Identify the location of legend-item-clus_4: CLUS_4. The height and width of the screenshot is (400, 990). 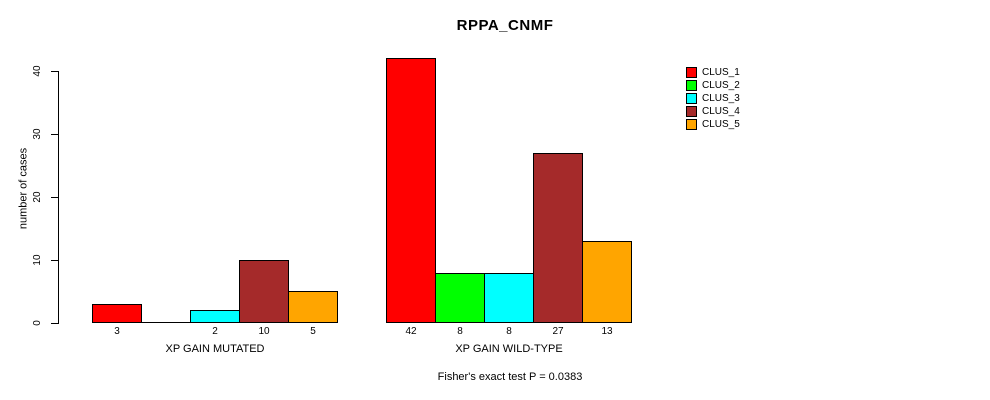
(713, 111).